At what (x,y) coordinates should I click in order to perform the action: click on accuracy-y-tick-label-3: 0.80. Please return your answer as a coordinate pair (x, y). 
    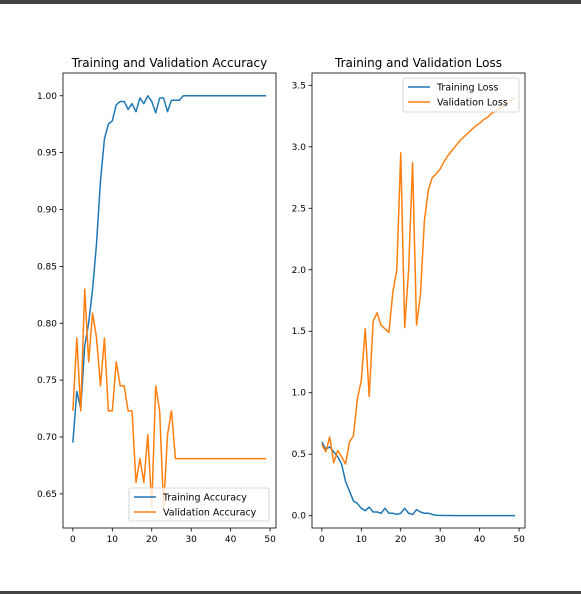
    Looking at the image, I should click on (47, 324).